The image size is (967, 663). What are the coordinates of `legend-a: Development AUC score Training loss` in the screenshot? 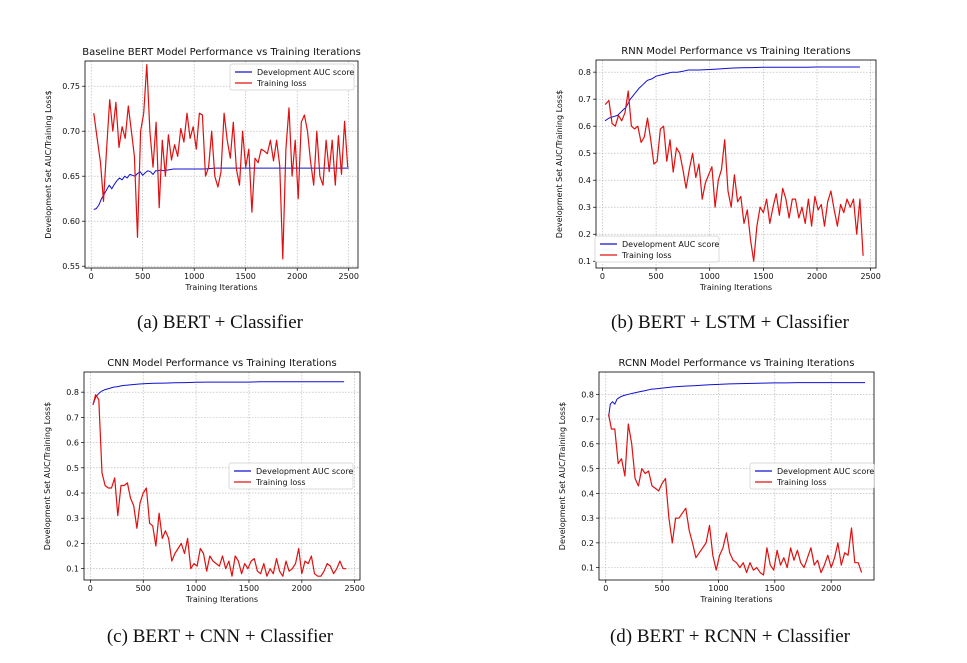 It's located at (292, 77).